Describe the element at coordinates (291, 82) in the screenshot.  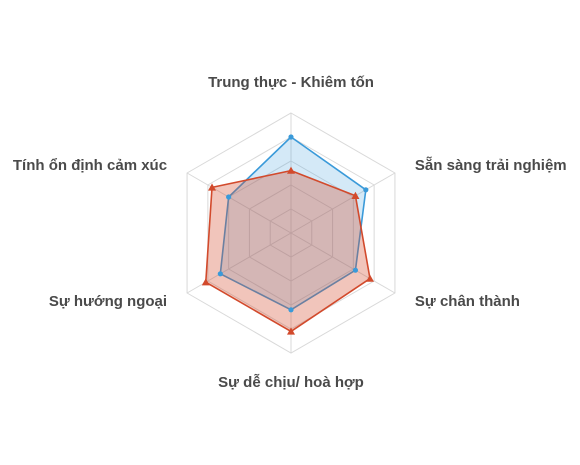
I see `axis-label-1: Trung thực - Khiêm tốn` at that location.